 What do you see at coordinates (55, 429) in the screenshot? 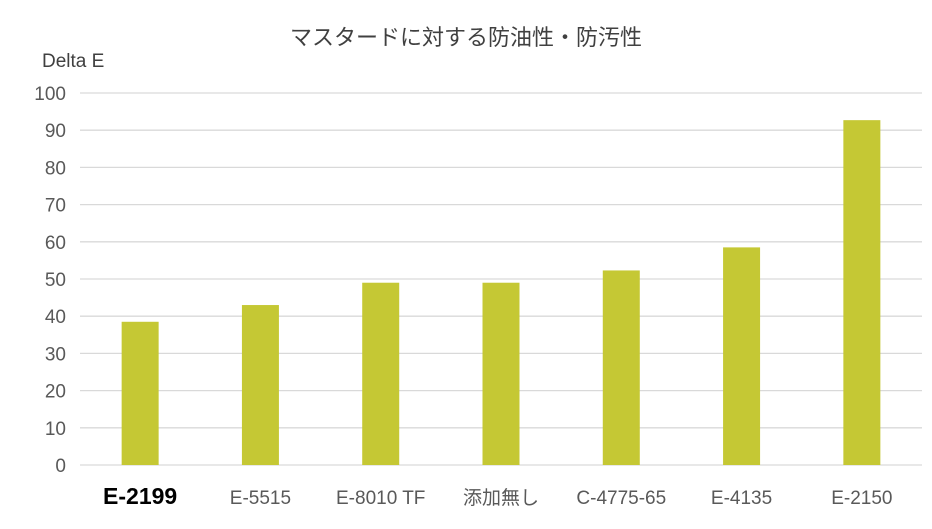
I see `y-tick-label: 10` at bounding box center [55, 429].